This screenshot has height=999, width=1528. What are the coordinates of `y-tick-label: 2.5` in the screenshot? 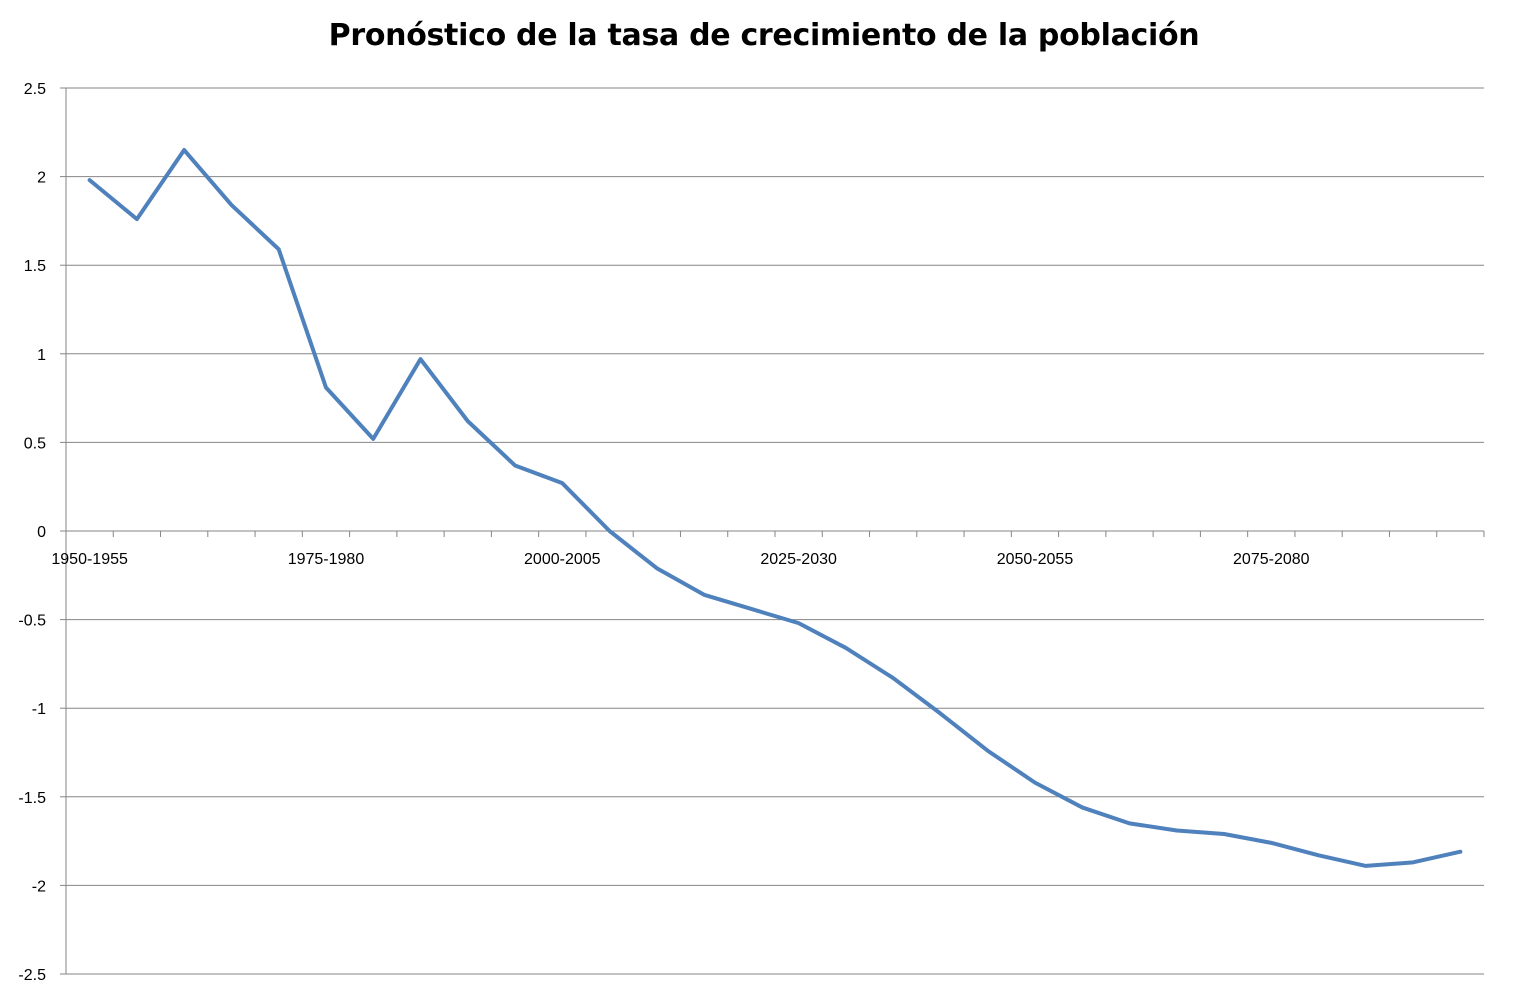 It's located at (35, 89).